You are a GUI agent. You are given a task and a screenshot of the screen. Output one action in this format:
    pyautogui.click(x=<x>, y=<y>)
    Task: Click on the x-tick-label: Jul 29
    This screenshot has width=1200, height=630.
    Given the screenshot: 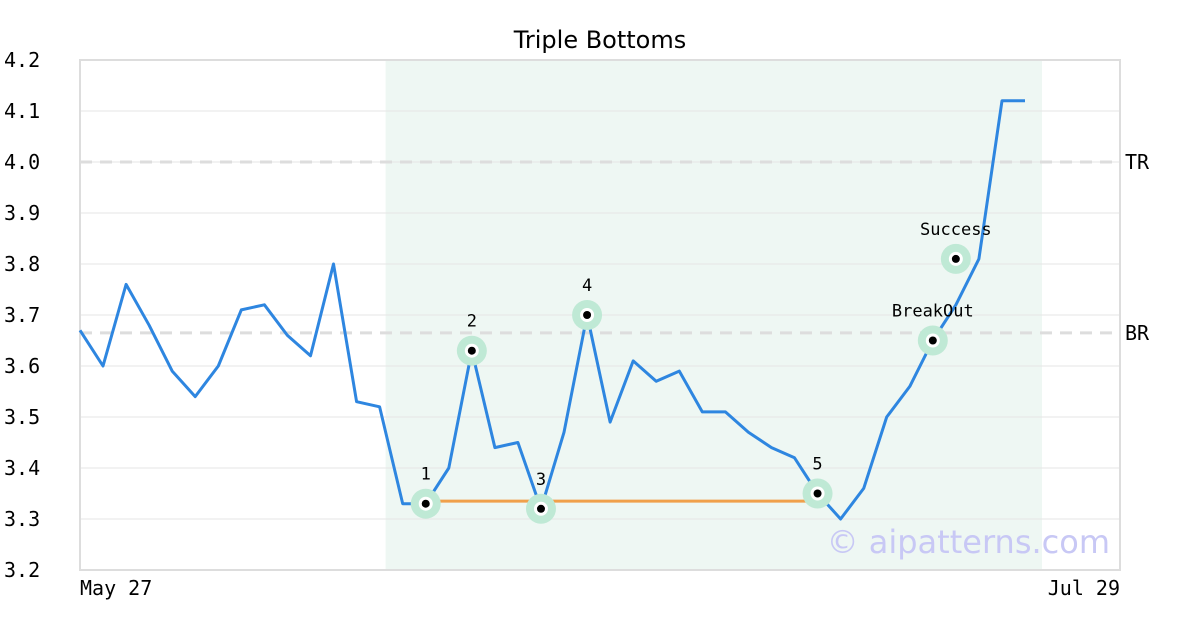 What is the action you would take?
    pyautogui.click(x=1084, y=588)
    